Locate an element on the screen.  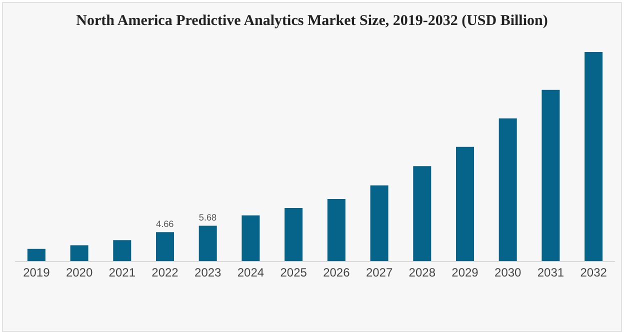
x-tick-label: 2021 is located at coordinates (122, 272).